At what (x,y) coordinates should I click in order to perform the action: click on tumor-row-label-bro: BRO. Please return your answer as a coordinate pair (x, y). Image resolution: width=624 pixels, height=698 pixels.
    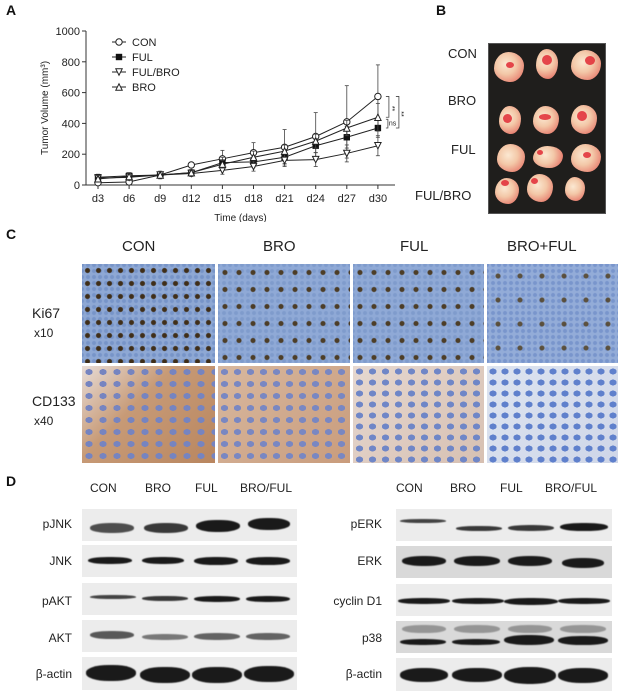
    Looking at the image, I should click on (462, 100).